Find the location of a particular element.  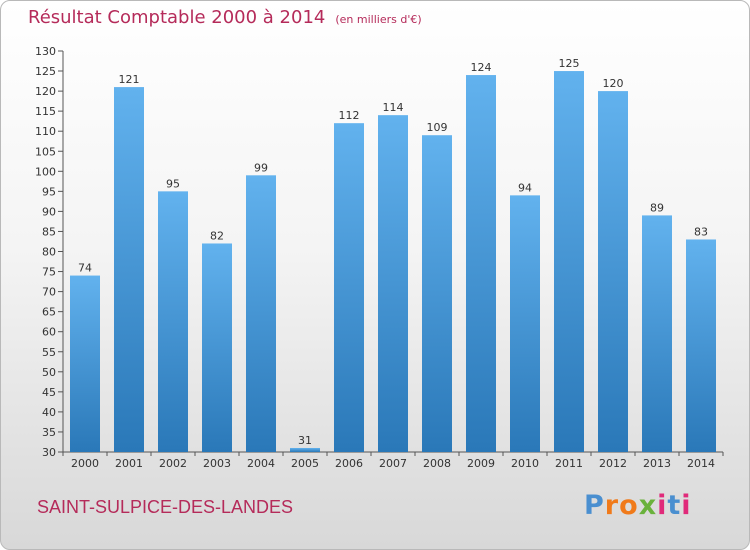

y-tick-label: 90 is located at coordinates (49, 211).